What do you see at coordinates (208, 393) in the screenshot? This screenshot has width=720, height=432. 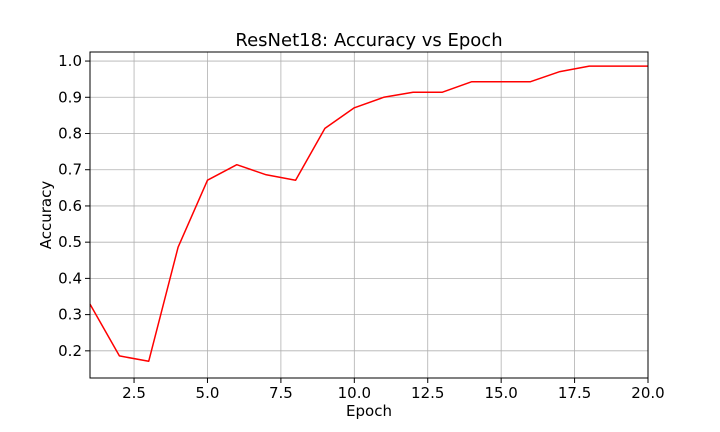 I see `x-tick-label: 5.0` at bounding box center [208, 393].